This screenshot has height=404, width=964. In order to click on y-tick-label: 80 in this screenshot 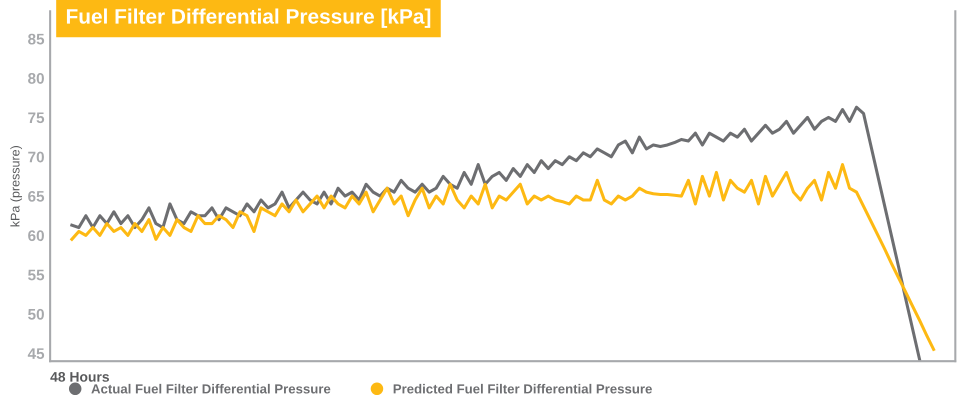, I will do `click(36, 78)`.